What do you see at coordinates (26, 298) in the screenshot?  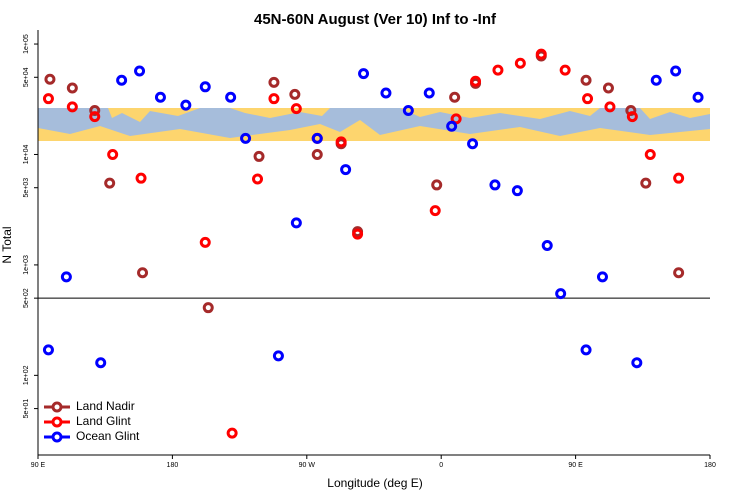 I see `y-tick-label: 5e+02` at bounding box center [26, 298].